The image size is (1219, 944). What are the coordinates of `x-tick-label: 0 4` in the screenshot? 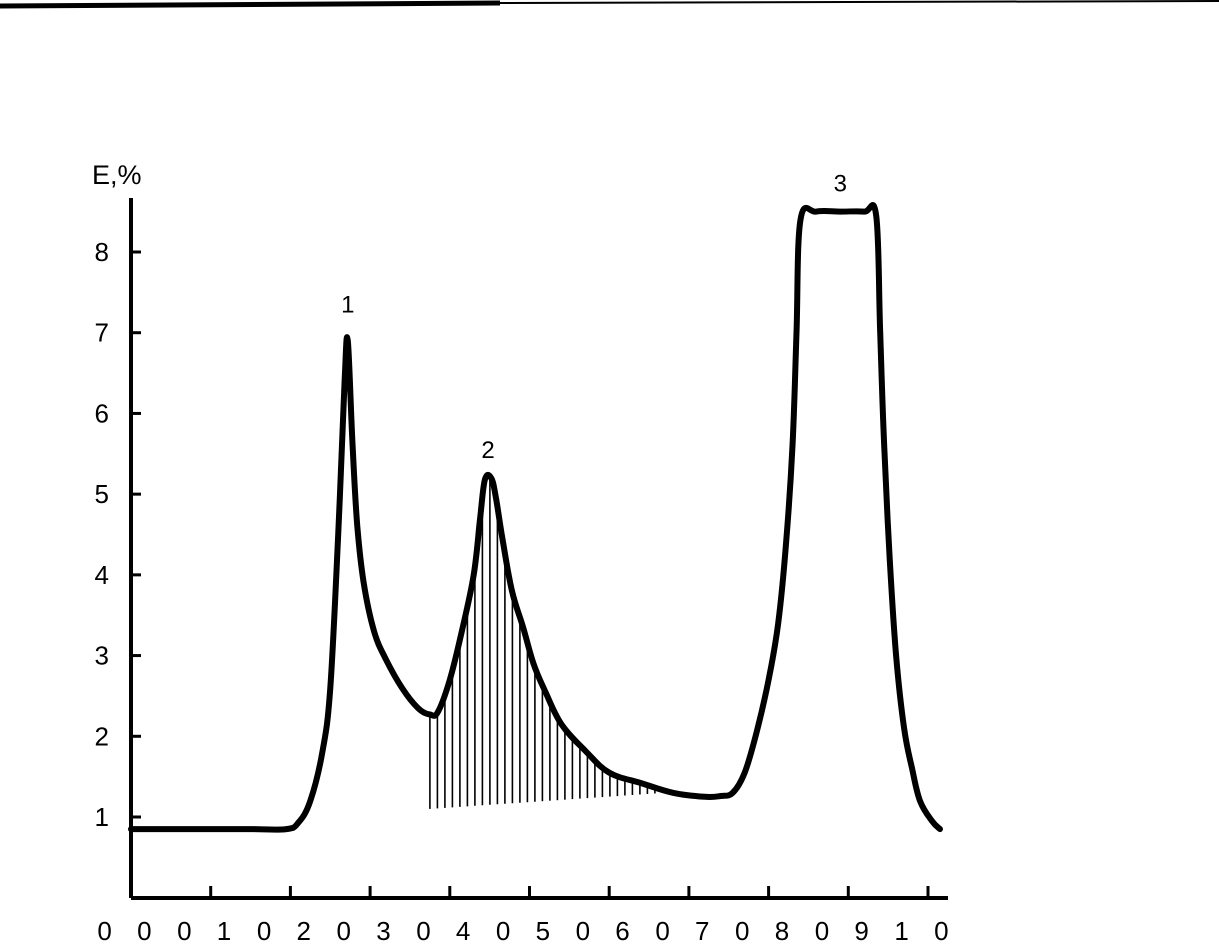 It's located at (447, 930).